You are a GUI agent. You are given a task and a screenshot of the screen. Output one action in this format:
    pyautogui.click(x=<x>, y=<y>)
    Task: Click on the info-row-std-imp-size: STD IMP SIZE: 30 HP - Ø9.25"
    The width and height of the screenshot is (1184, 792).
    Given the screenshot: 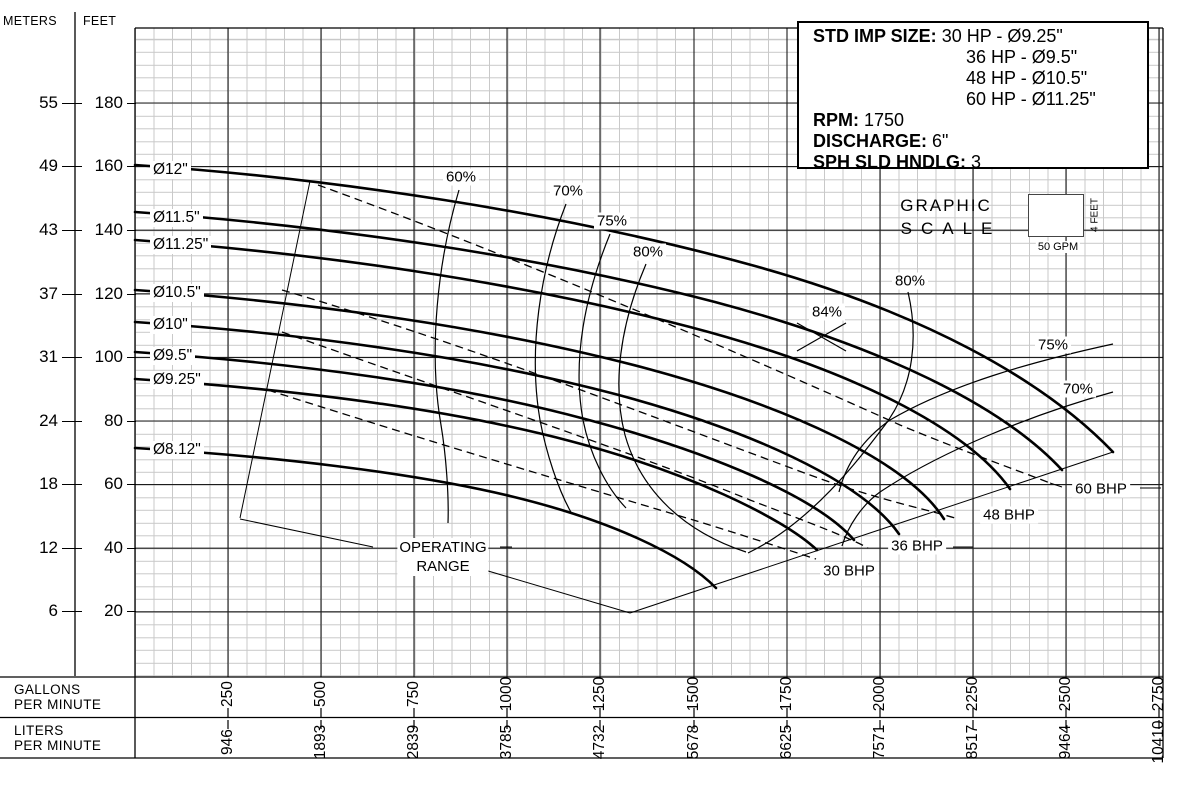 What is the action you would take?
    pyautogui.click(x=980, y=36)
    